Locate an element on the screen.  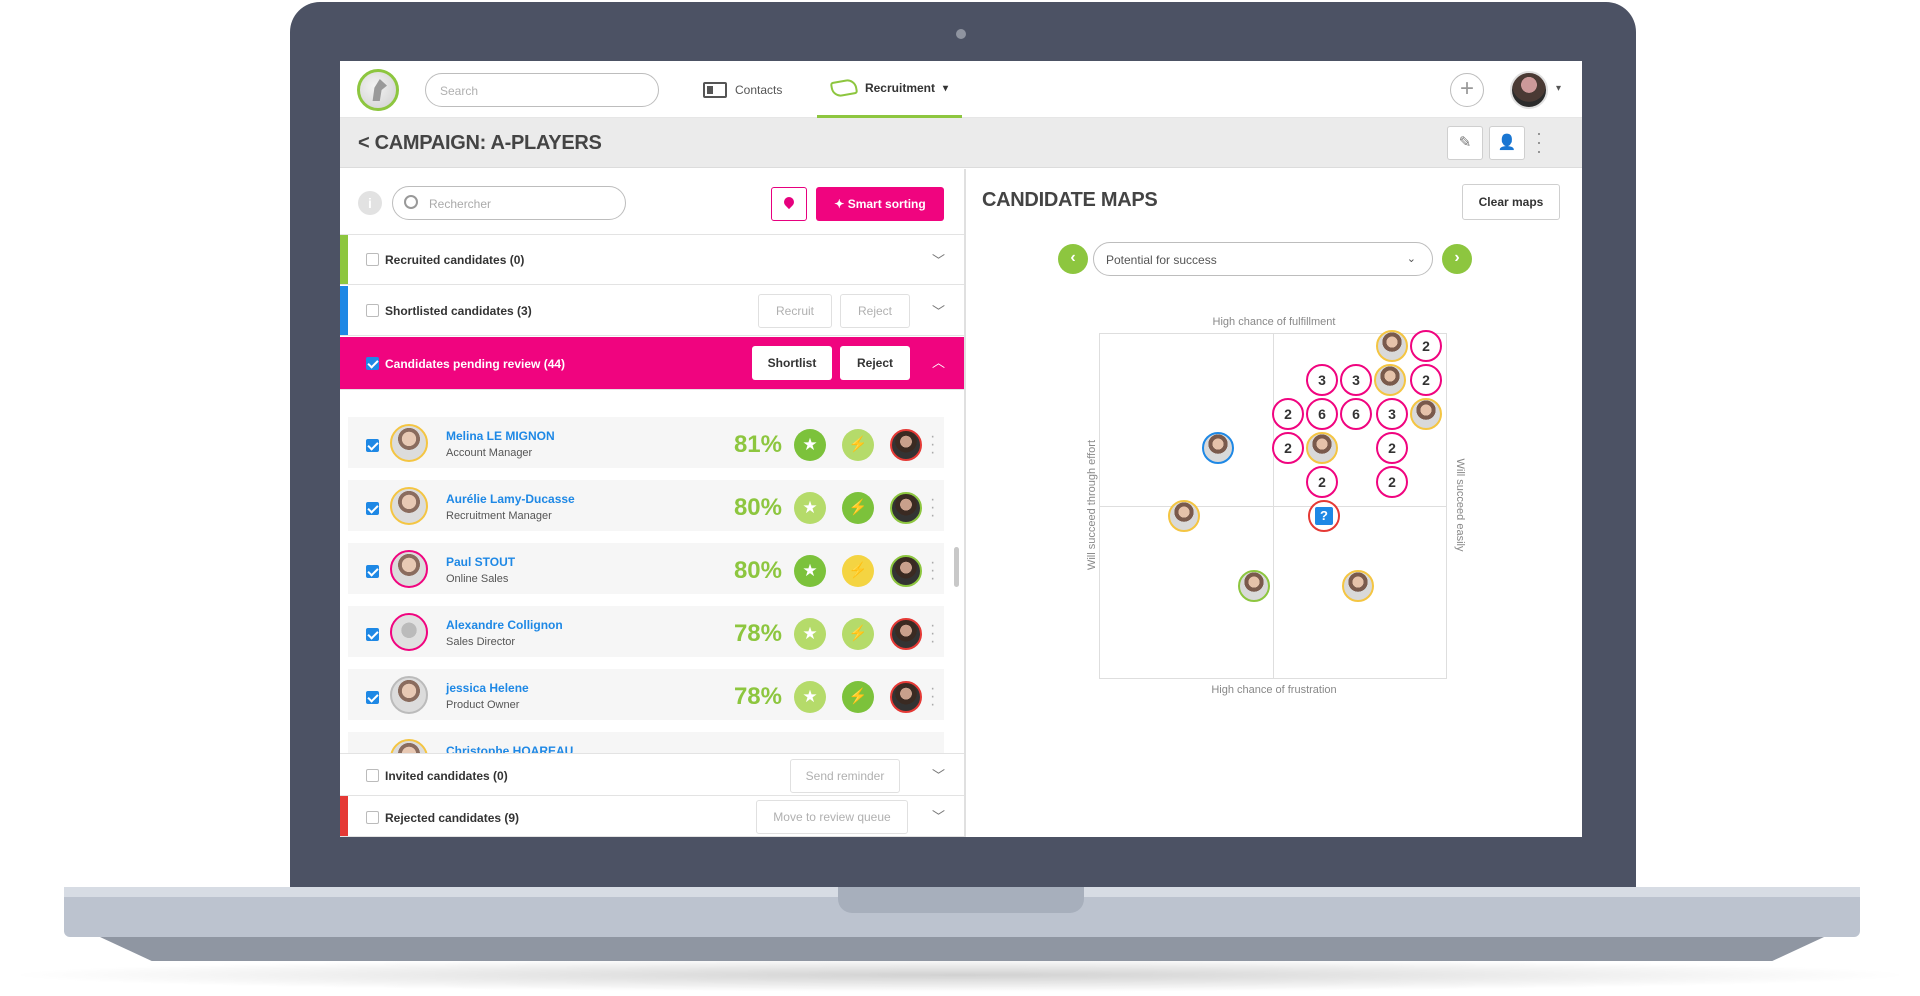
candidate-name: Aurélie Lamy-Ducasse is located at coordinates (510, 499).